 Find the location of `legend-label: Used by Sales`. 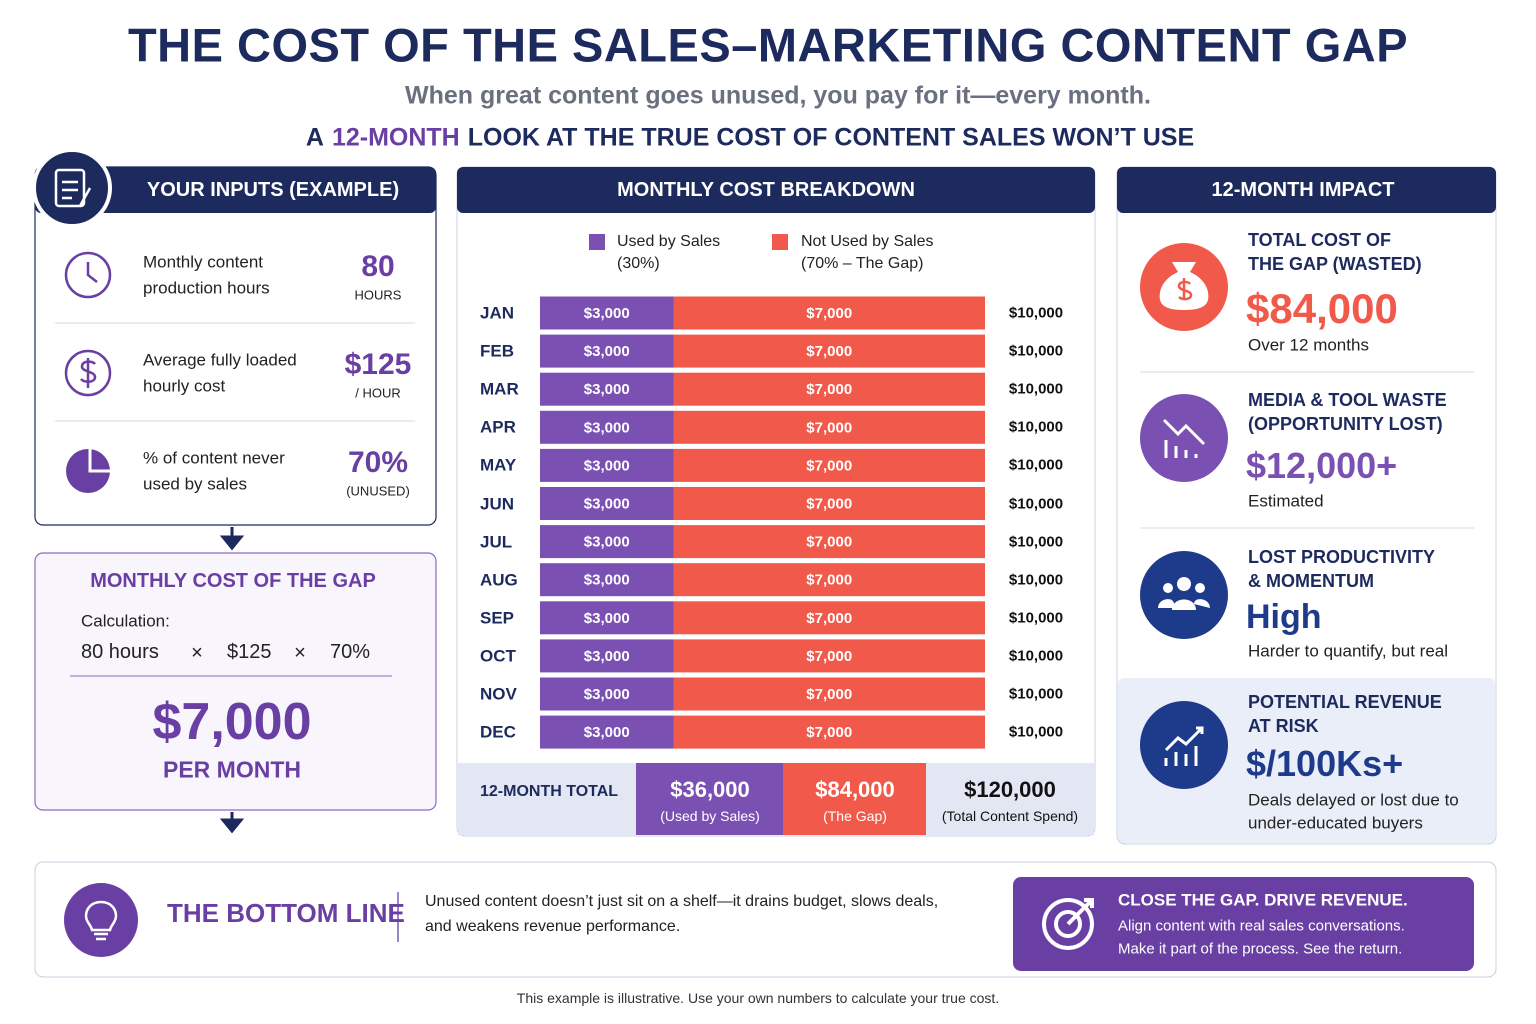

legend-label: Used by Sales is located at coordinates (669, 241).